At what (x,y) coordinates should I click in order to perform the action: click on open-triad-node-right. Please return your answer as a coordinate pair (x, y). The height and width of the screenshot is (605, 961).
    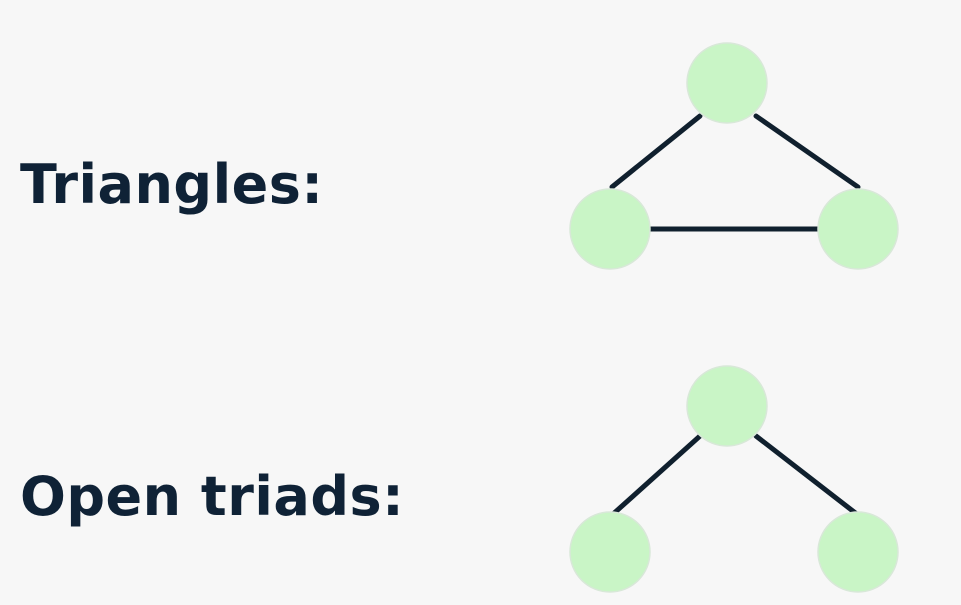
    Looking at the image, I should click on (858, 552).